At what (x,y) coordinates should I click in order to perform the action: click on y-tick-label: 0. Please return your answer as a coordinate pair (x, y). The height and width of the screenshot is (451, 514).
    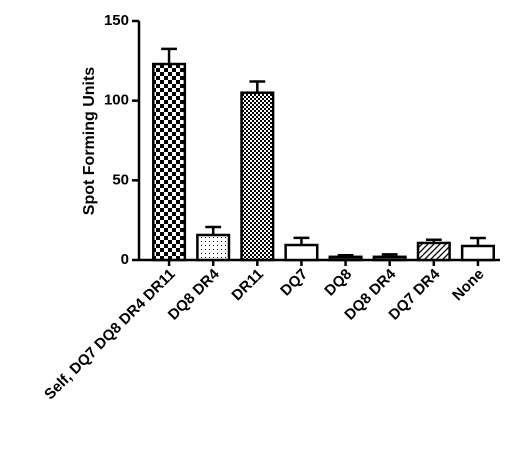
    Looking at the image, I should click on (125, 259).